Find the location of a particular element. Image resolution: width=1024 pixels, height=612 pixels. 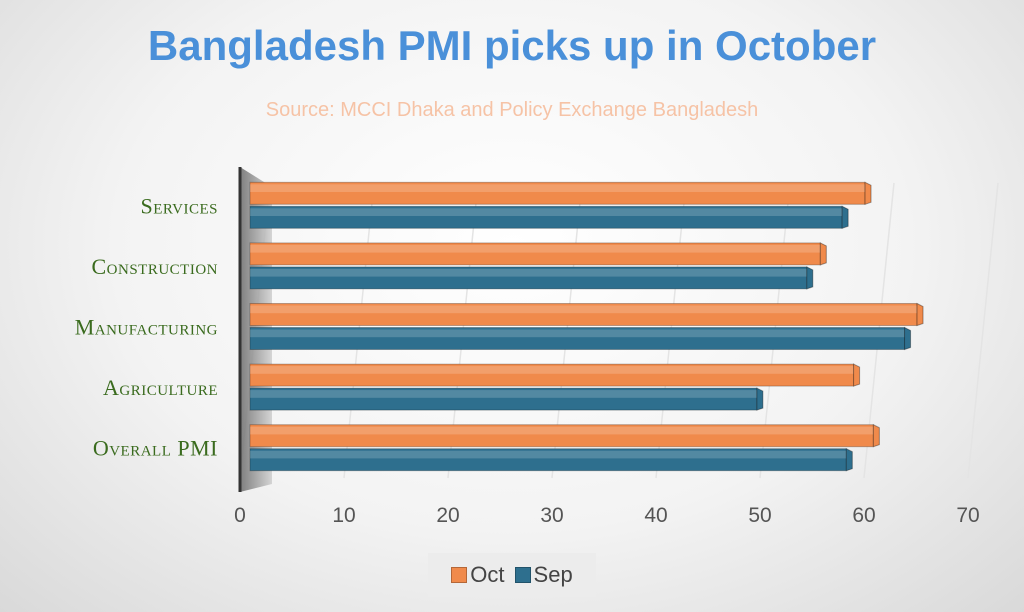

bar-manufacturing-oct is located at coordinates (586, 314).